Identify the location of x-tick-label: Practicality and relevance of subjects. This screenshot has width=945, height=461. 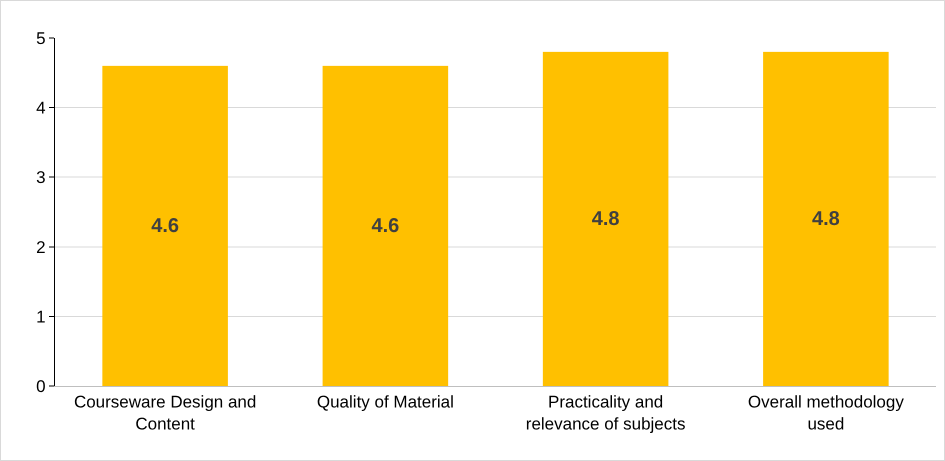
(606, 413).